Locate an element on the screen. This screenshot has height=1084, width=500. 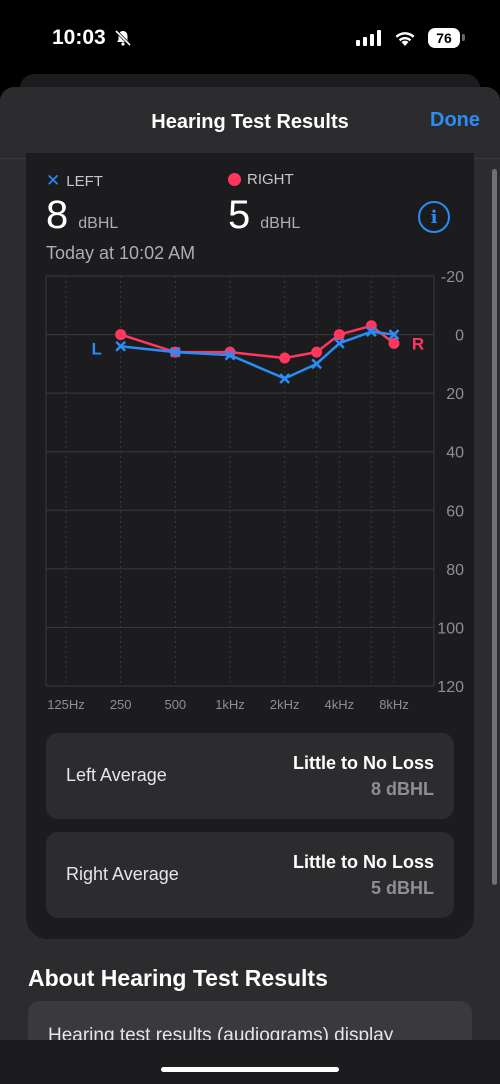
right-value-group: 5 dBHL is located at coordinates (264, 215).